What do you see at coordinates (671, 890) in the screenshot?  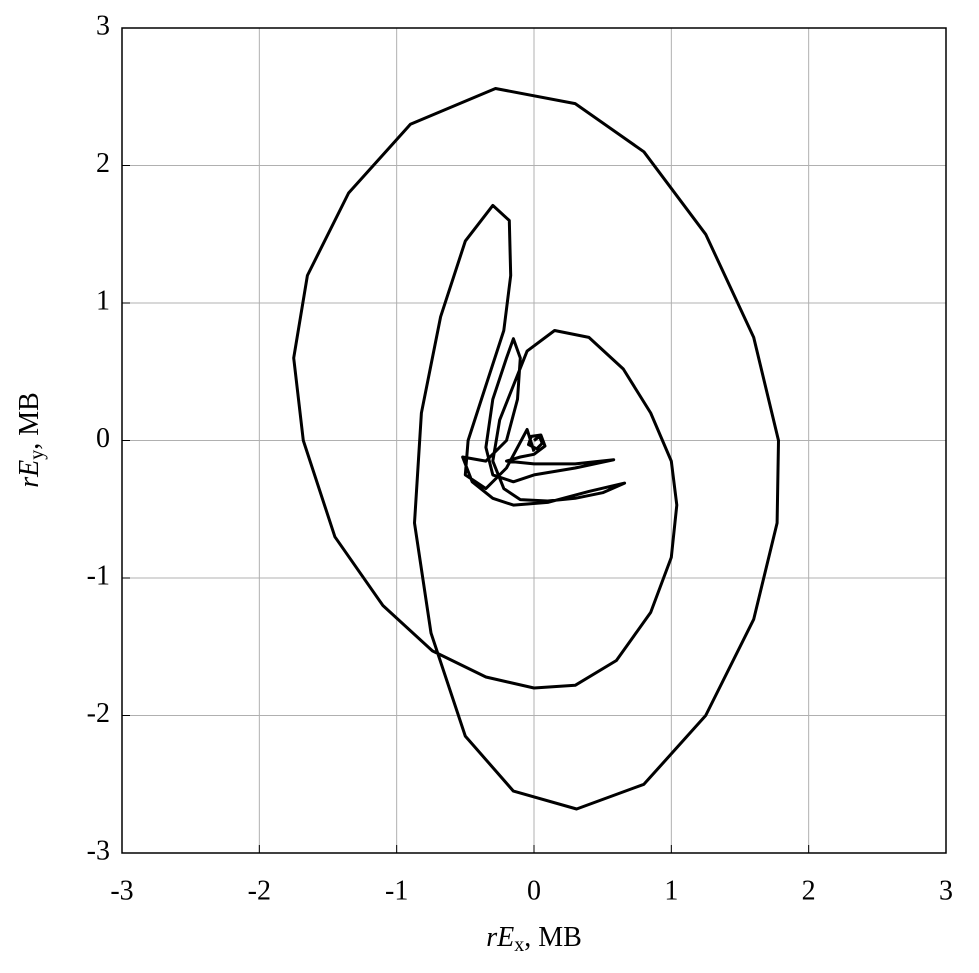 I see `x-tick-label: 1` at bounding box center [671, 890].